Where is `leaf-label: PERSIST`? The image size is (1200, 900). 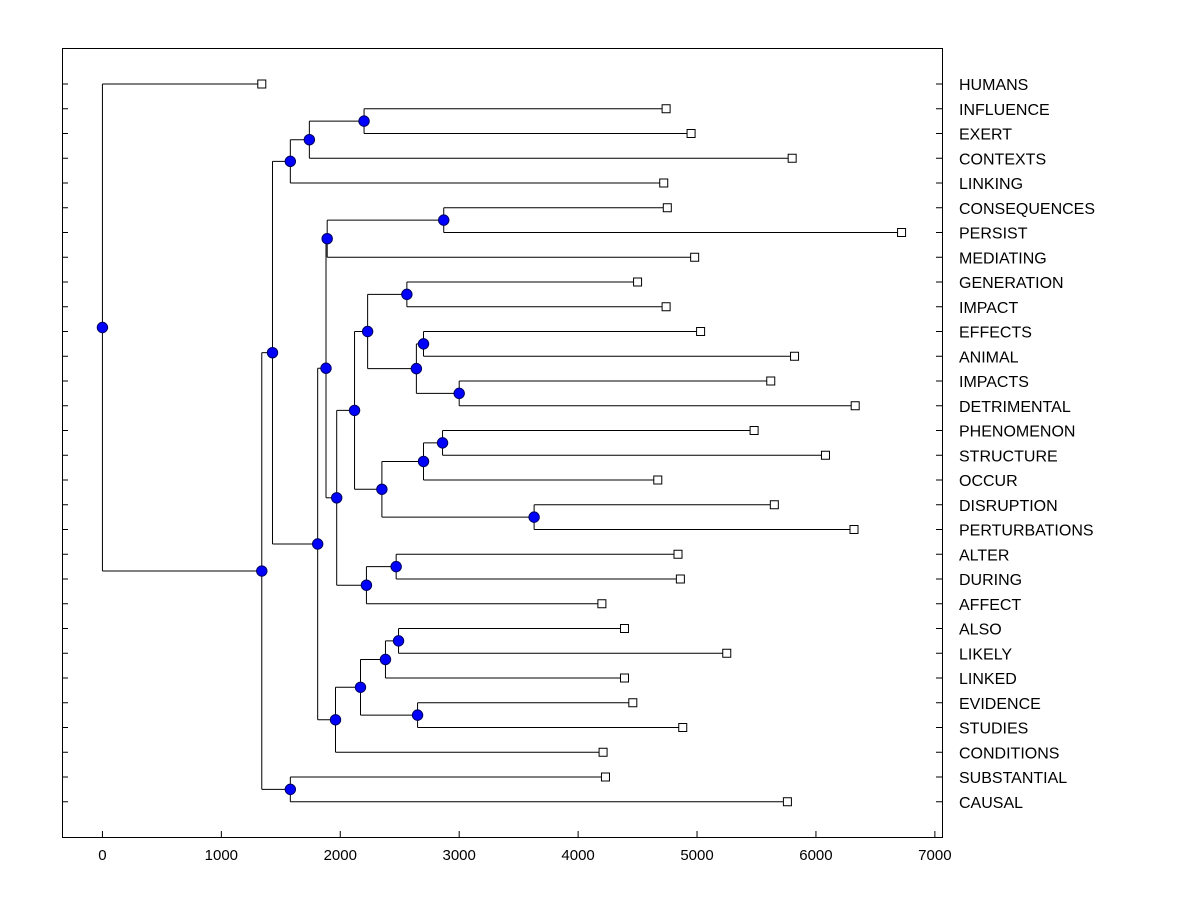 leaf-label: PERSIST is located at coordinates (993, 234).